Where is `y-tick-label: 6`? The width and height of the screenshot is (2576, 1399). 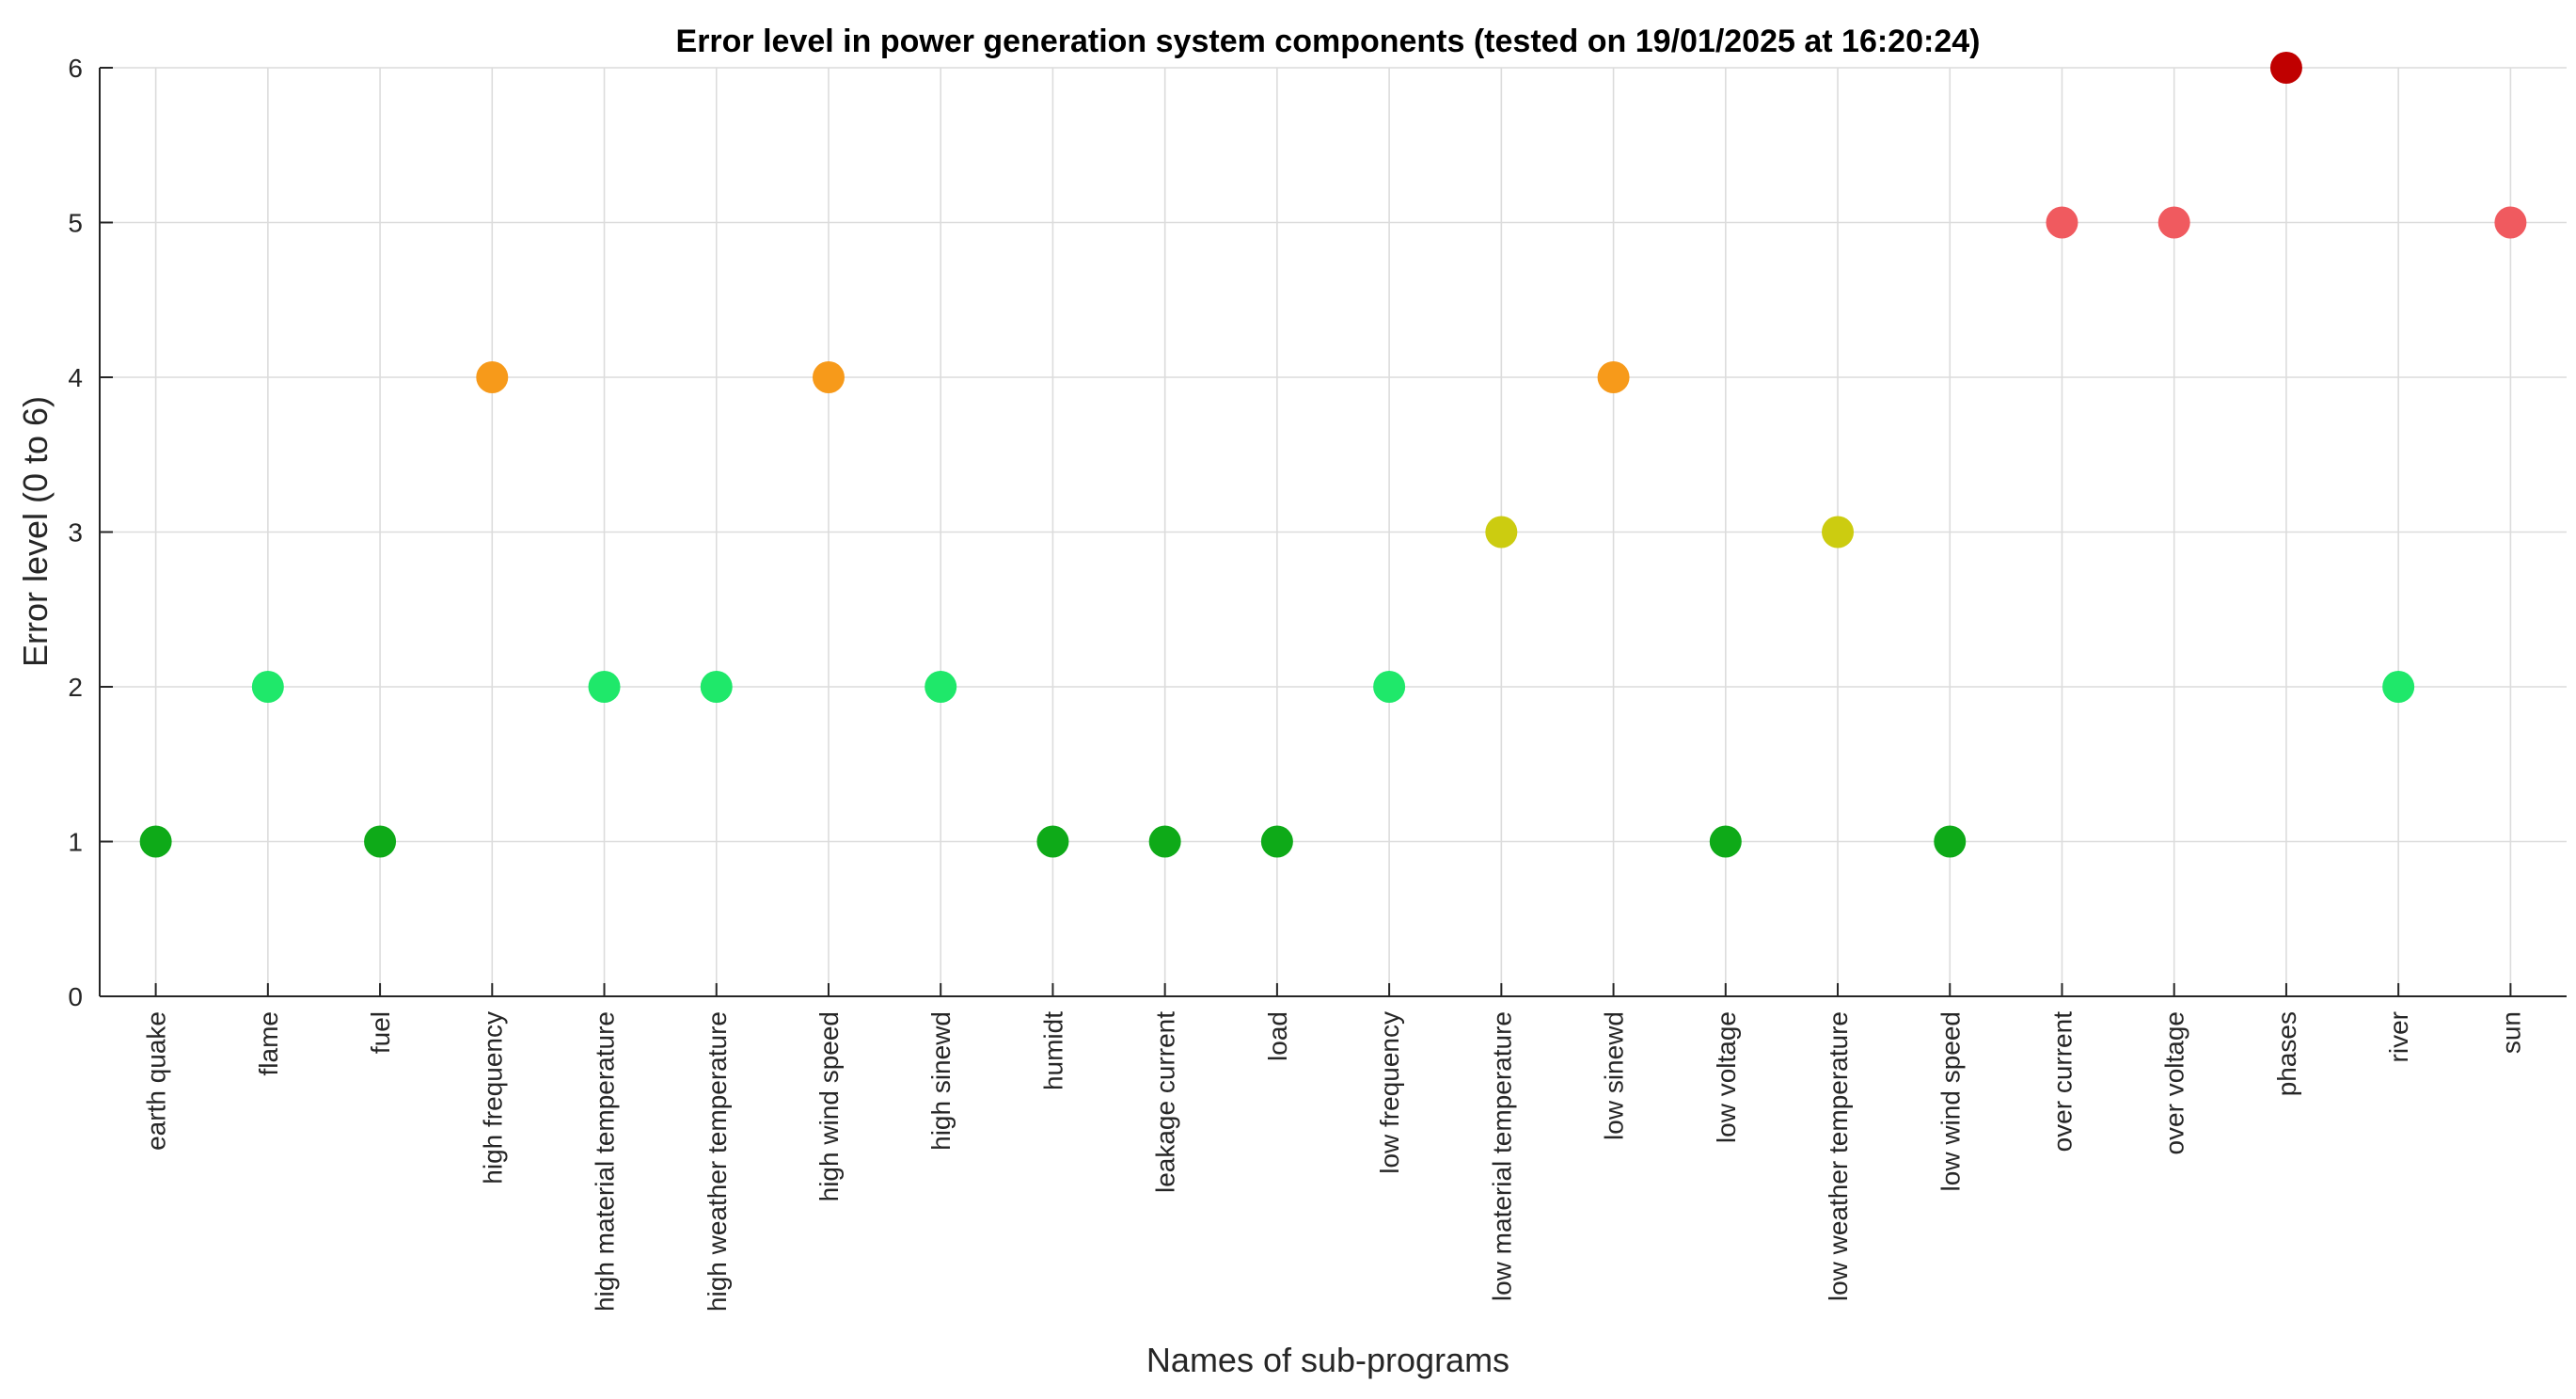 y-tick-label: 6 is located at coordinates (75, 68).